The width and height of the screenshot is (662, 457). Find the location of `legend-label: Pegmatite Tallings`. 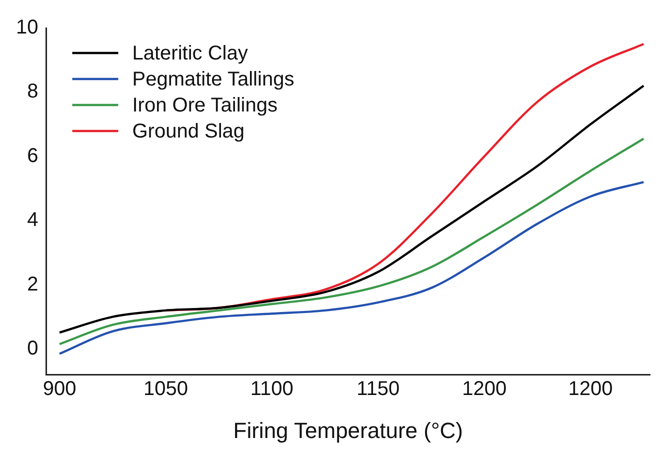

legend-label: Pegmatite Tallings is located at coordinates (213, 79).